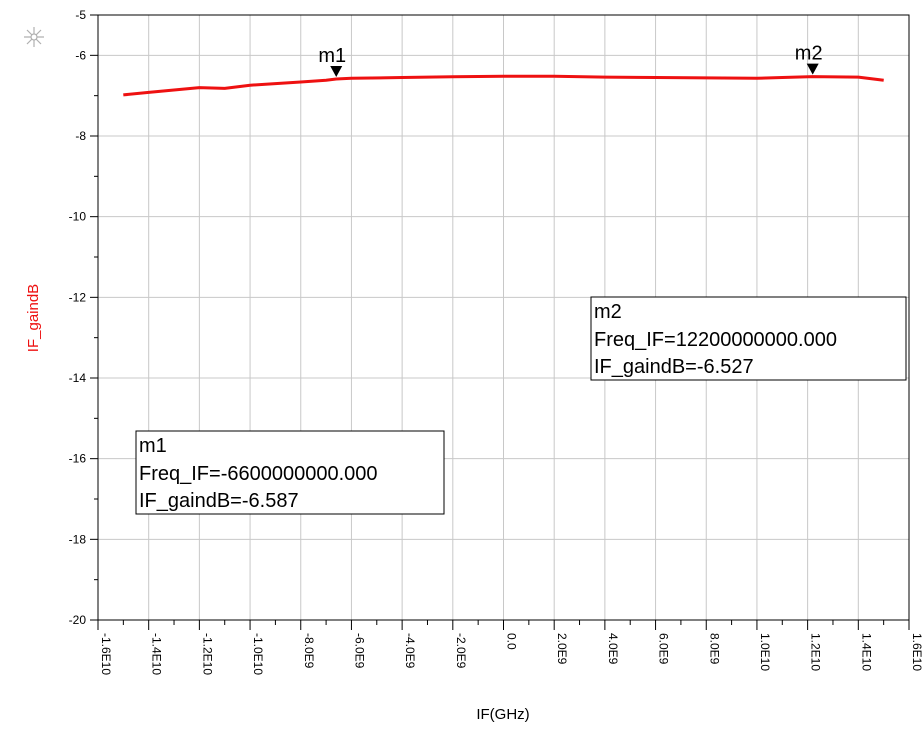 The width and height of the screenshot is (922, 742). Describe the element at coordinates (258, 654) in the screenshot. I see `x-tick-label: -1.0E10` at that location.